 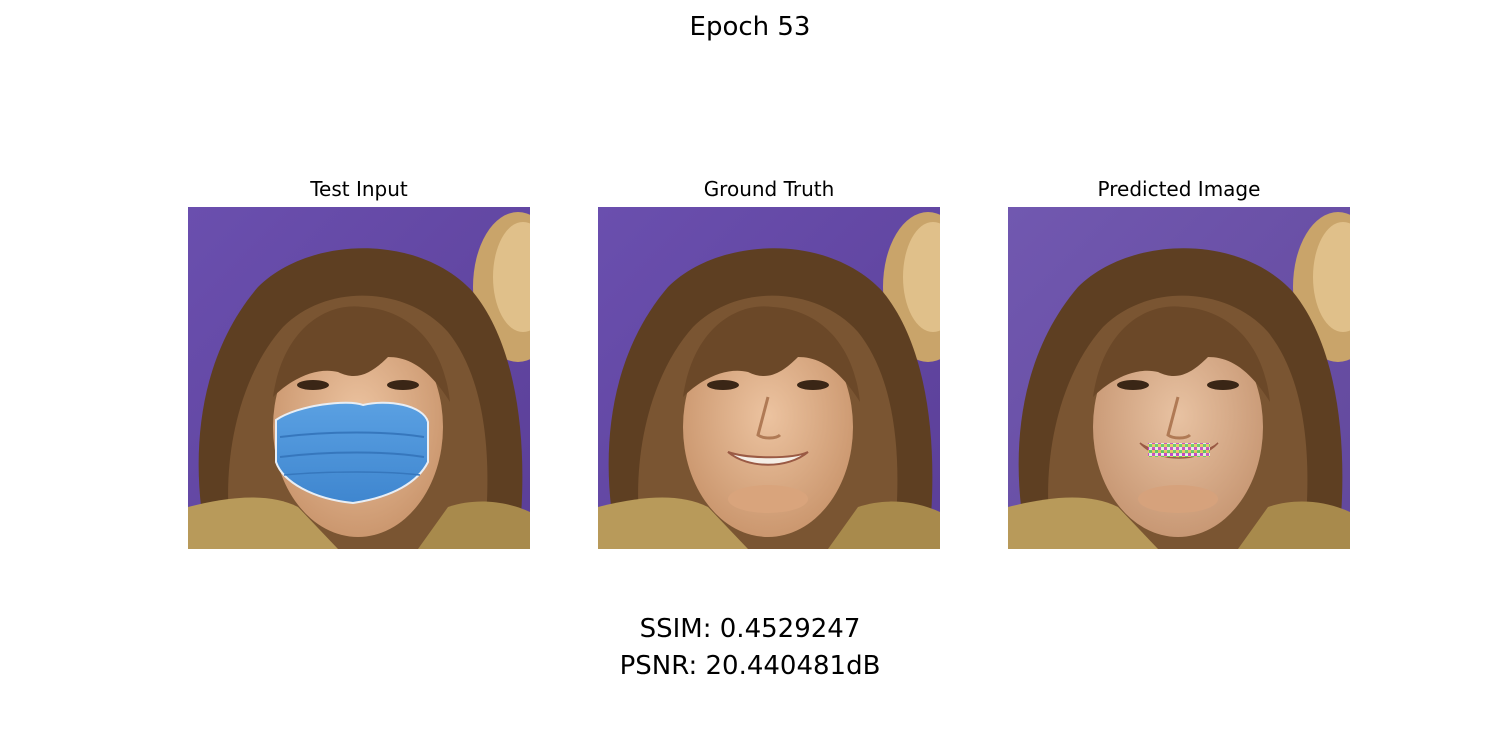 I want to click on panel-test-input: Test Input, so click(x=359, y=362).